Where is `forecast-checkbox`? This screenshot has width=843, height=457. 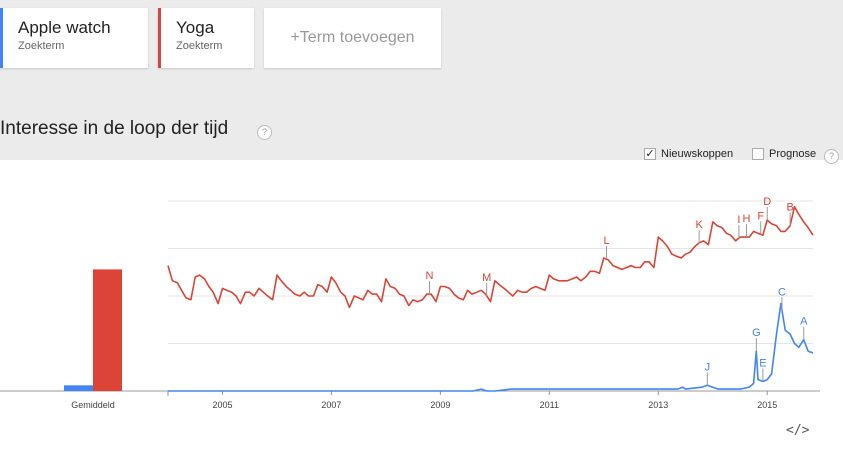 forecast-checkbox is located at coordinates (758, 154).